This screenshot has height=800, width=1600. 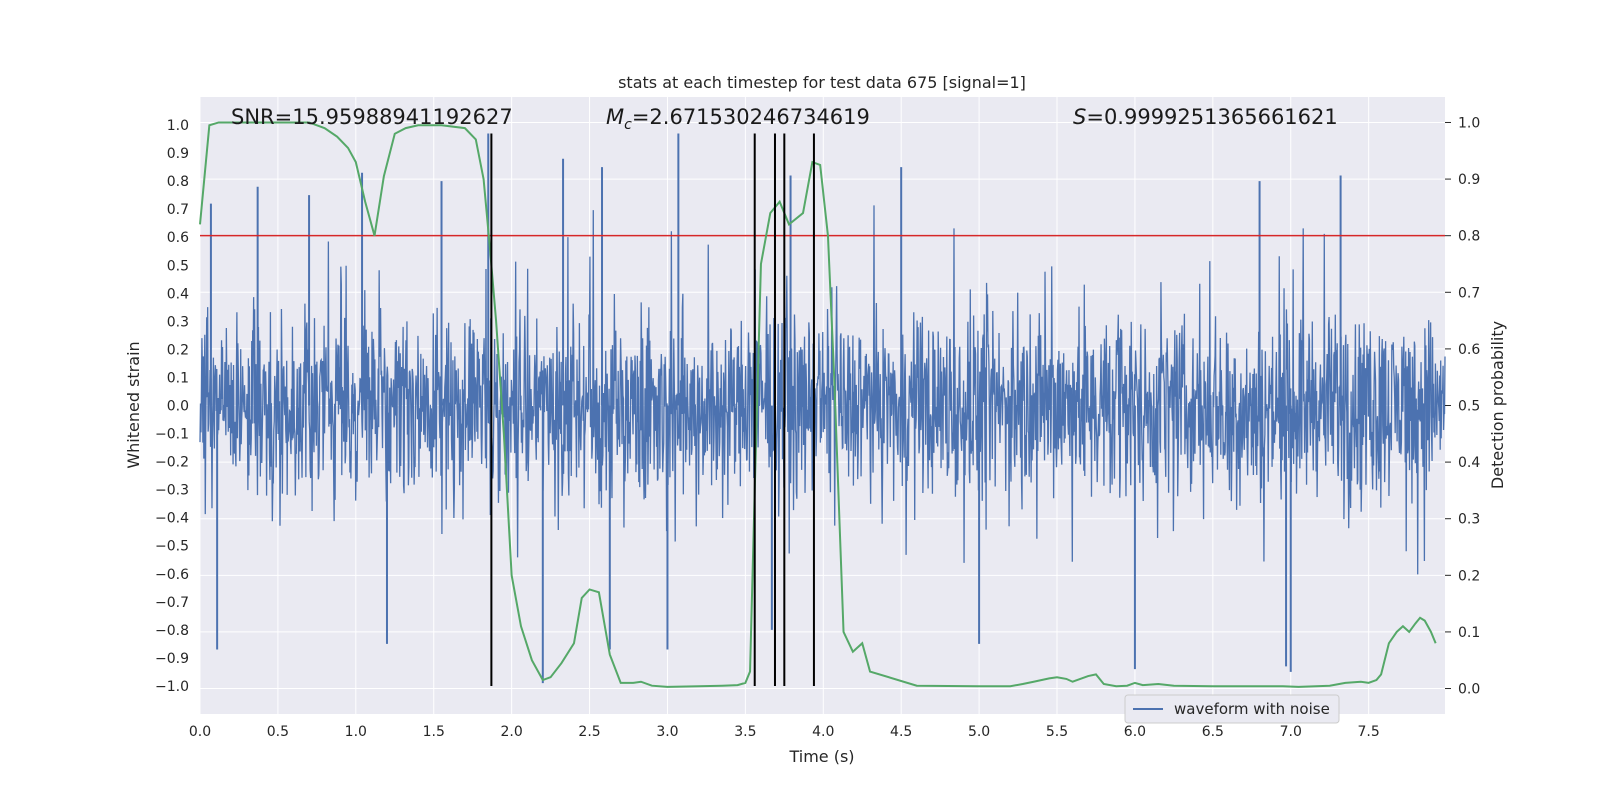 I want to click on y-left-tick-label: −0.1, so click(x=172, y=435).